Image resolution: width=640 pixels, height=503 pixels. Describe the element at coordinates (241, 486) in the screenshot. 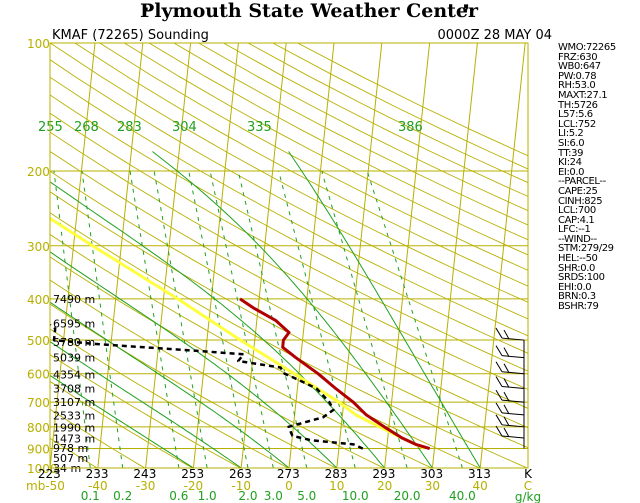

I see `temperature-tick-label: -10` at that location.